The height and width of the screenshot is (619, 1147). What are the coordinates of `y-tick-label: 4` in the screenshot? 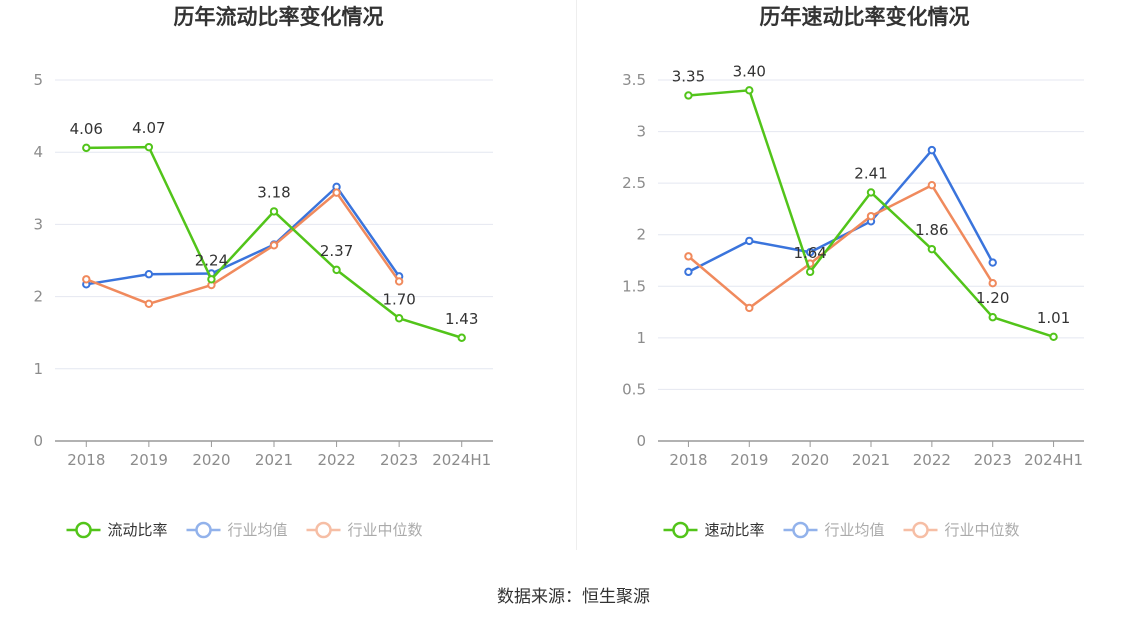 It's located at (38, 152).